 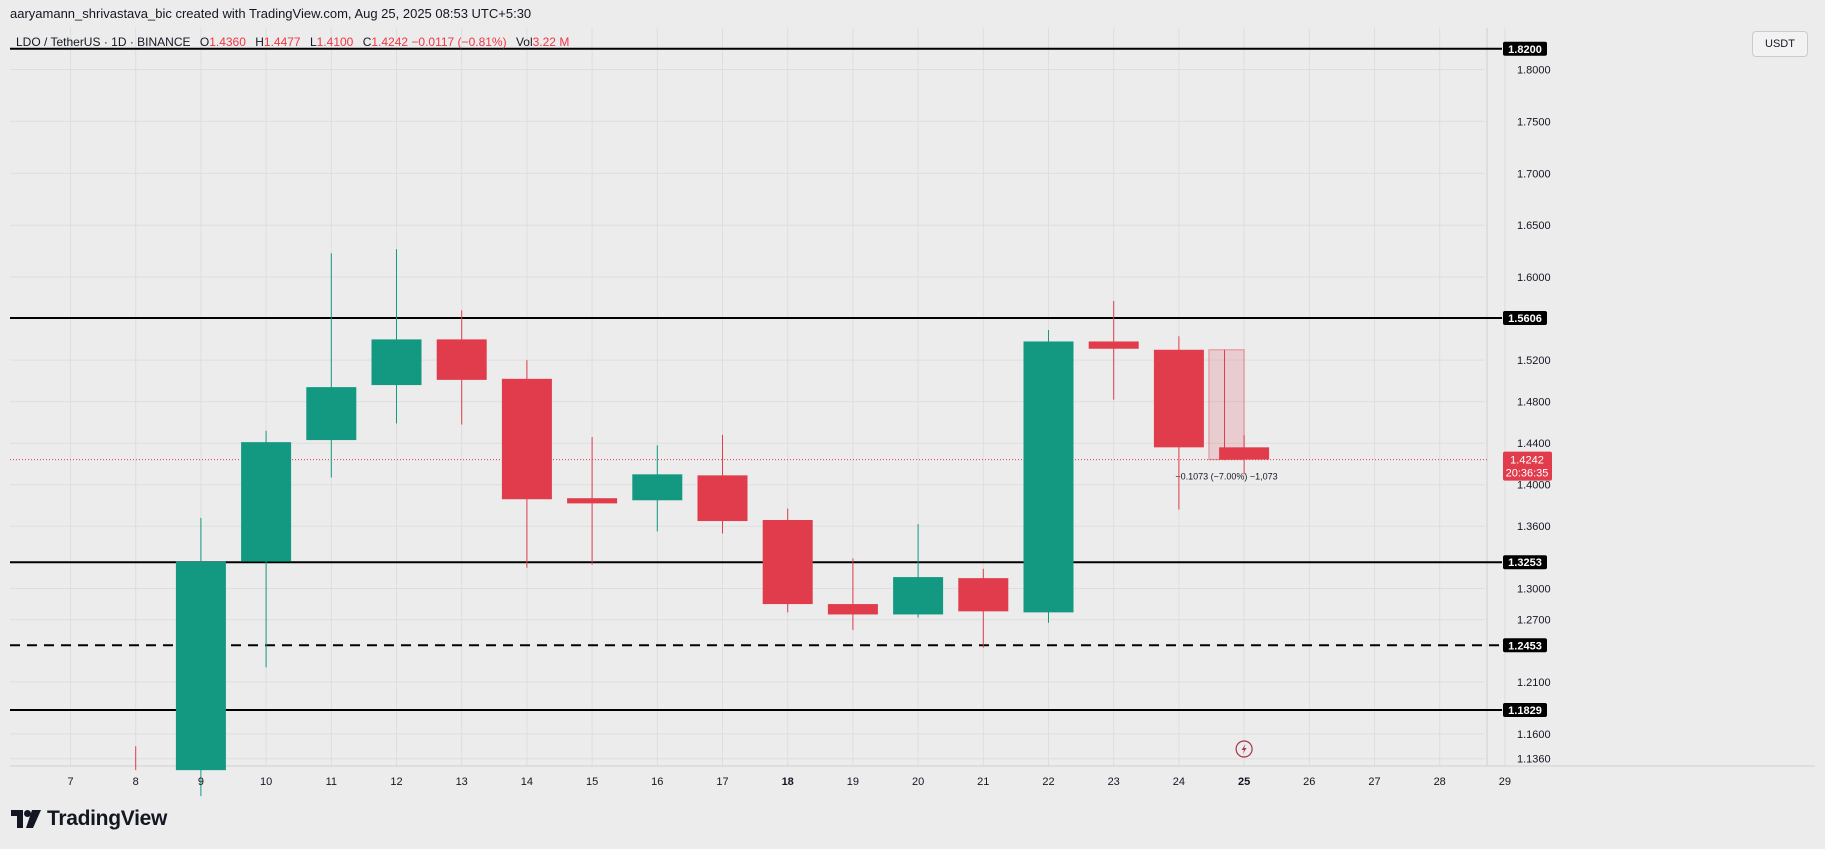 I want to click on date-tick-label: 22, so click(x=1048, y=782).